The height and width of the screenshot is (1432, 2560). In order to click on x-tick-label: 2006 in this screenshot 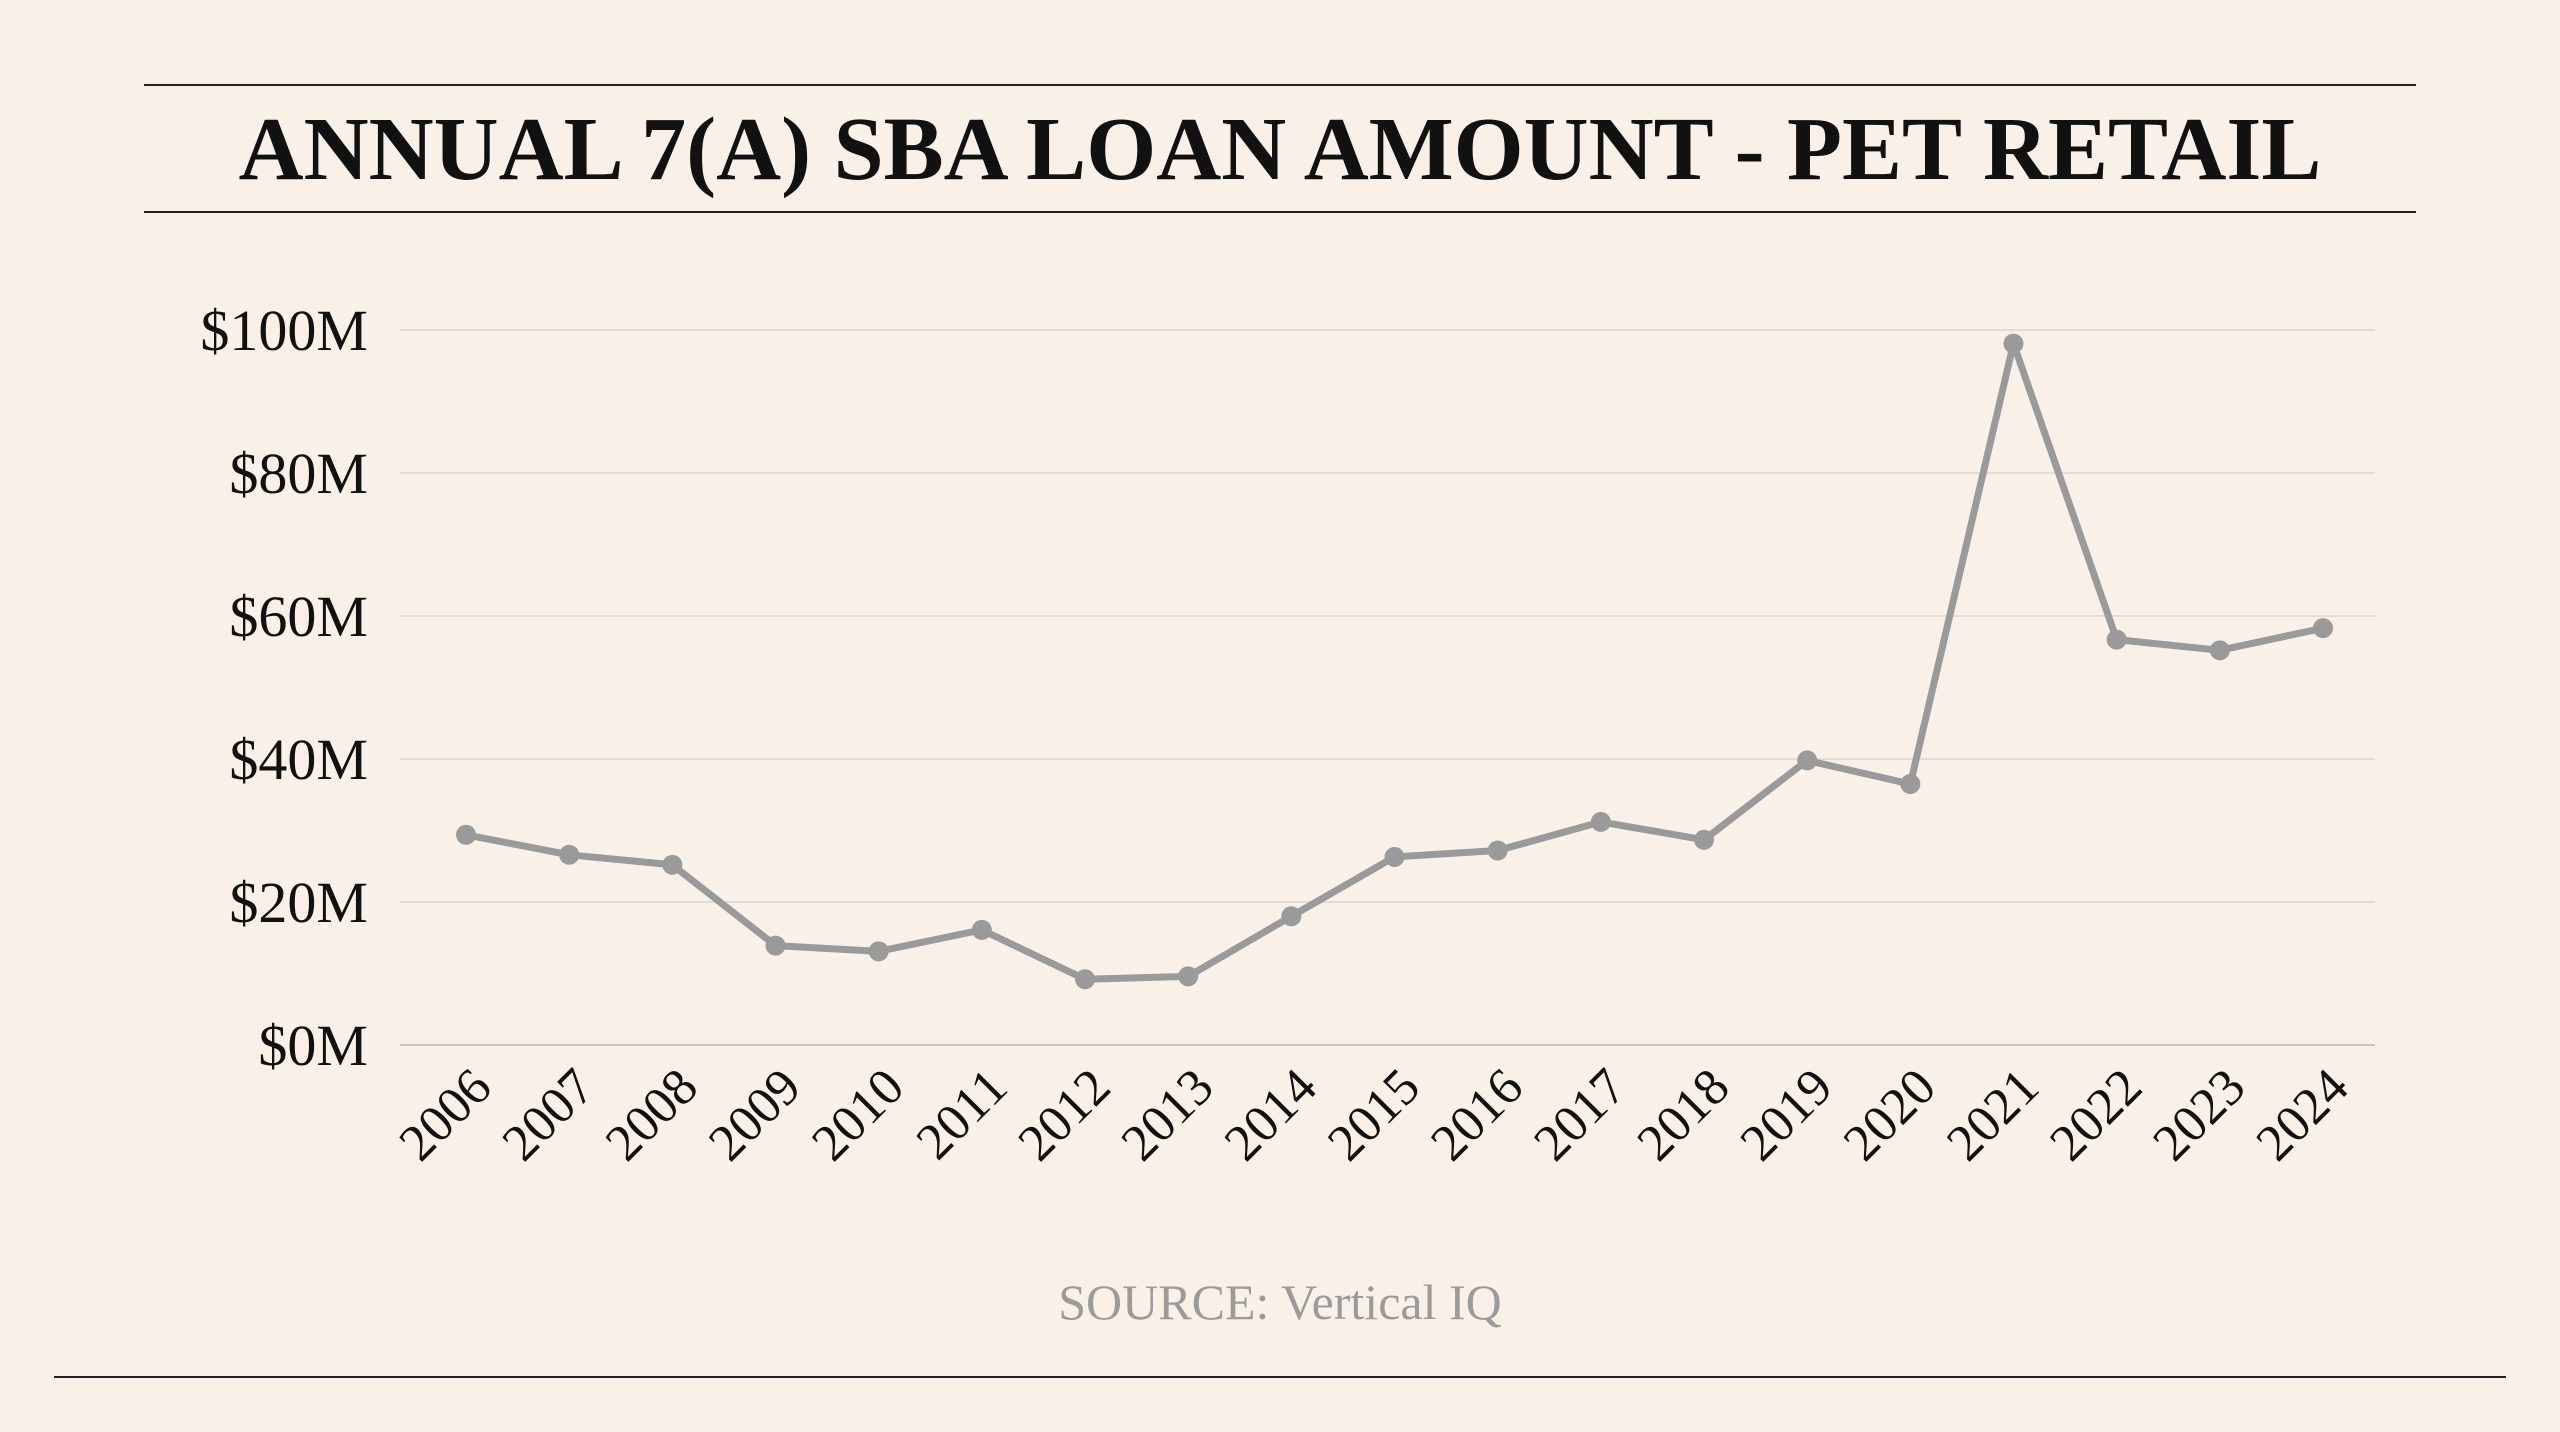, I will do `click(446, 1115)`.